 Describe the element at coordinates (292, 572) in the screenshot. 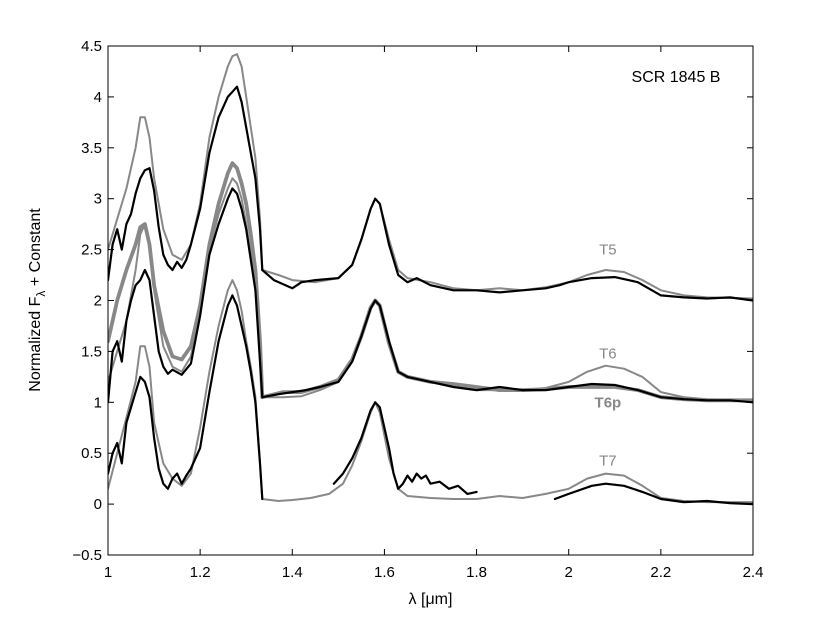

I see `x-tick-label: 1.4` at that location.